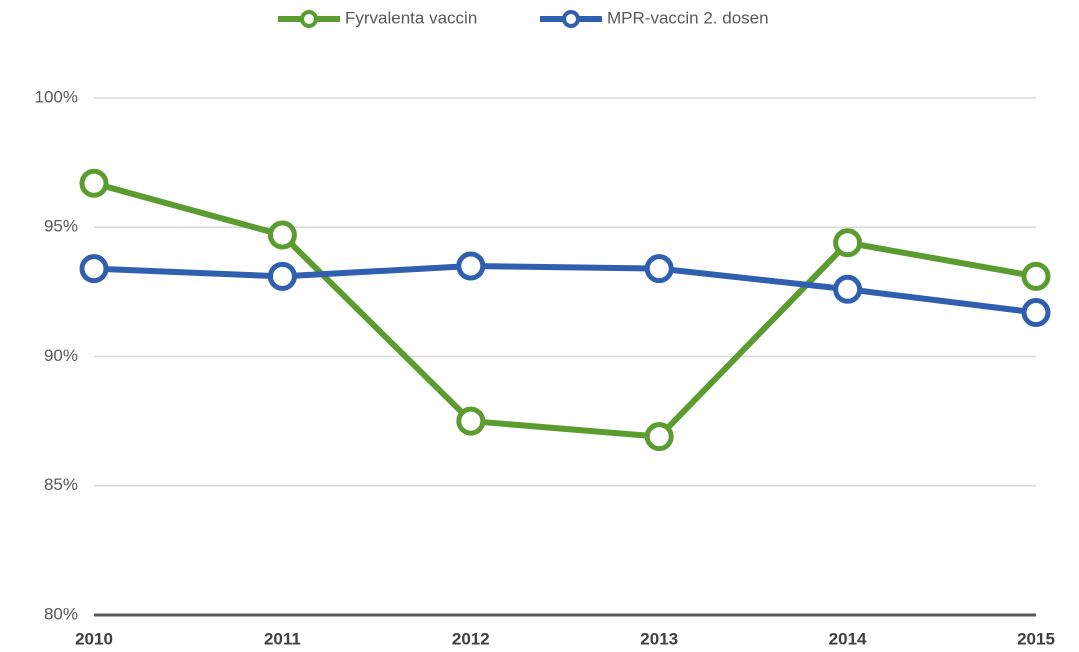 This screenshot has height=652, width=1079. What do you see at coordinates (688, 17) in the screenshot?
I see `legend-label: MPR-vaccin 2. dosen` at bounding box center [688, 17].